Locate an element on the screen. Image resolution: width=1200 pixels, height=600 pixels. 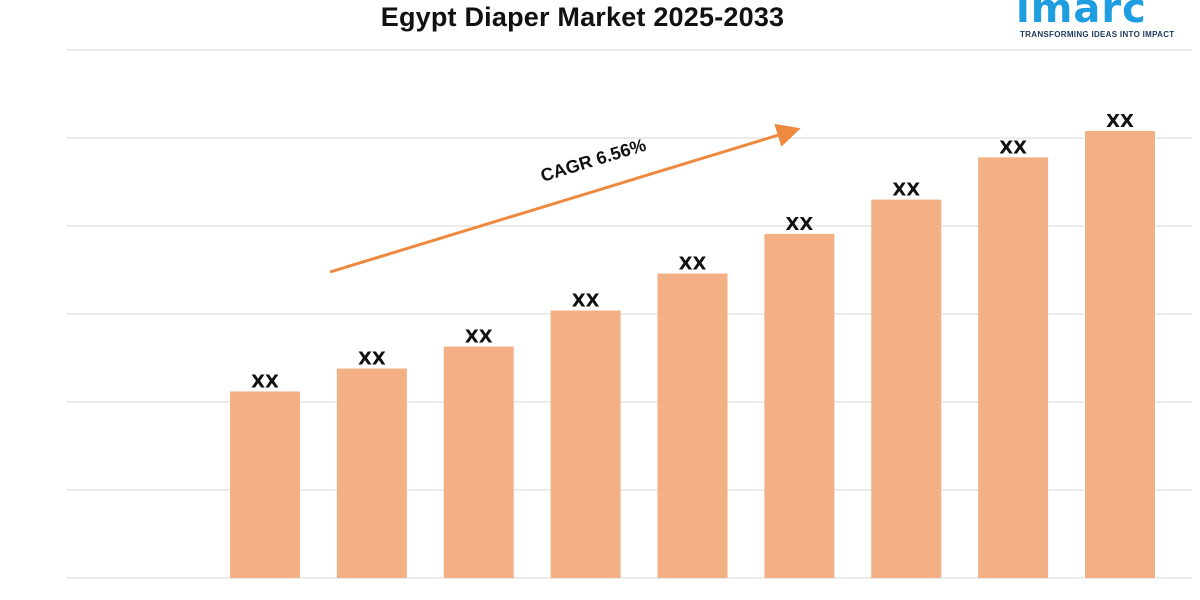
logo-tagline: TRANSFORMING IDEAS INTO IMPACT is located at coordinates (1097, 34).